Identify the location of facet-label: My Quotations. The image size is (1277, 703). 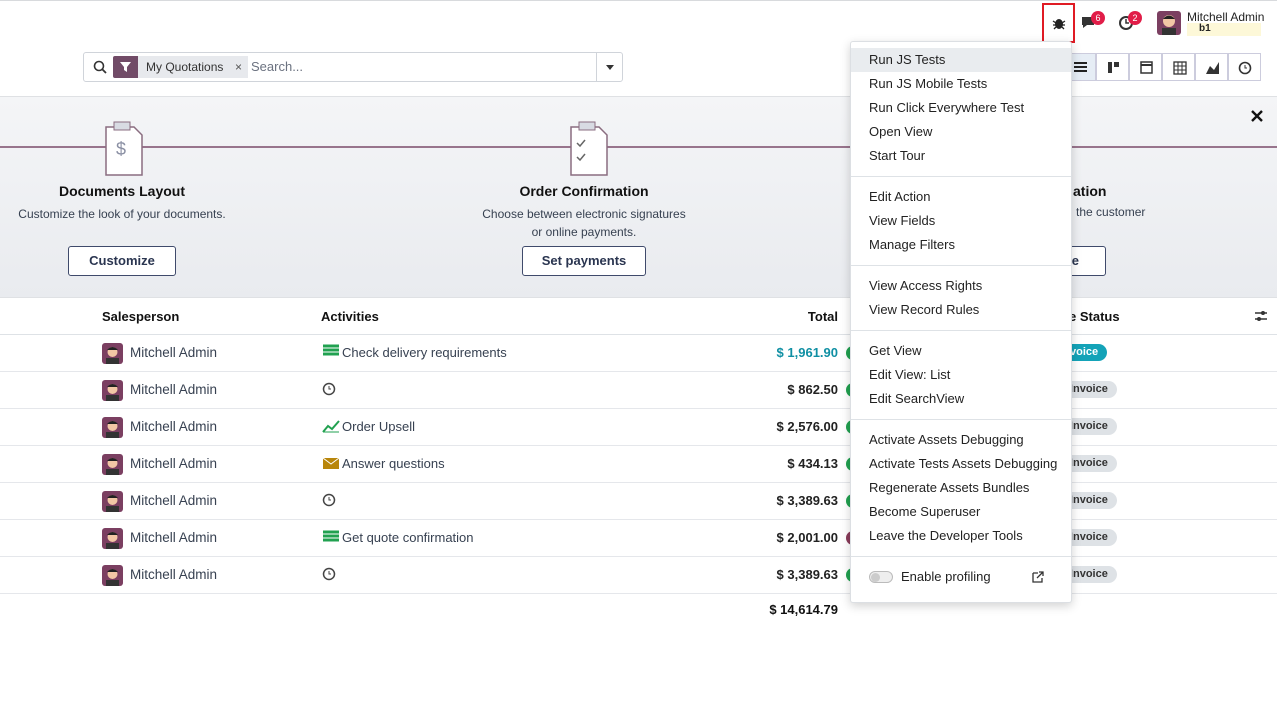
(185, 67).